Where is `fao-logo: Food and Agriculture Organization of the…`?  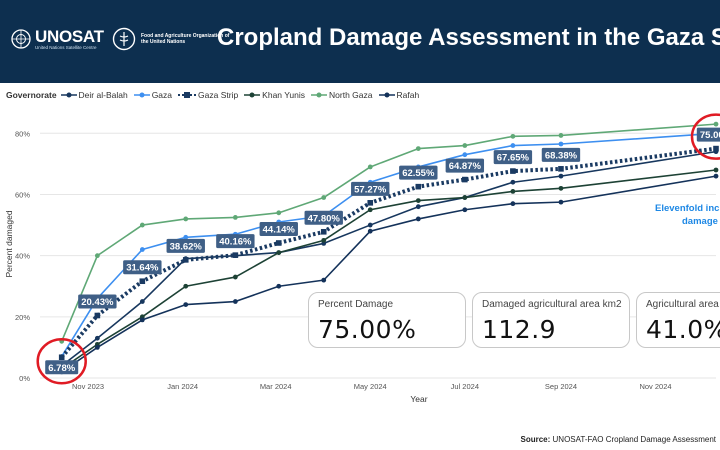 fao-logo: Food and Agriculture Organization of the… is located at coordinates (171, 39).